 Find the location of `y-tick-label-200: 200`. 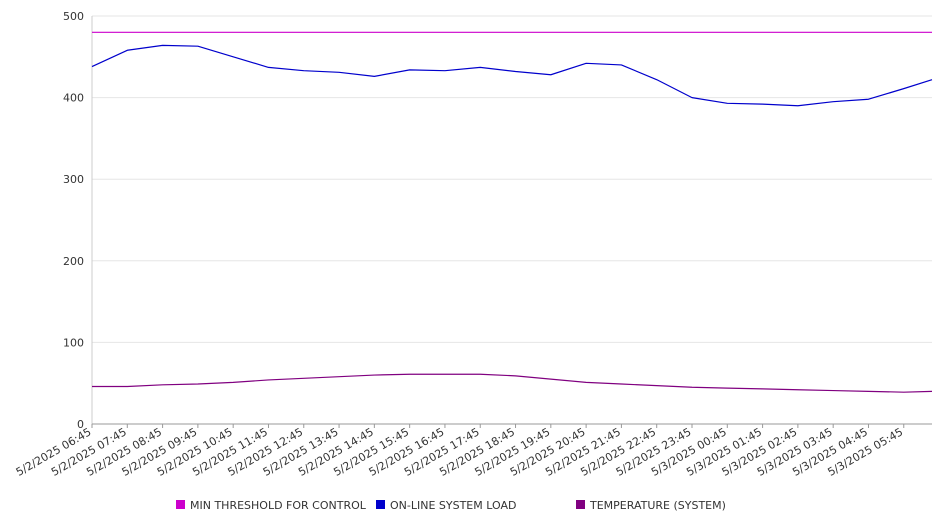

y-tick-label-200: 200 is located at coordinates (73, 261).